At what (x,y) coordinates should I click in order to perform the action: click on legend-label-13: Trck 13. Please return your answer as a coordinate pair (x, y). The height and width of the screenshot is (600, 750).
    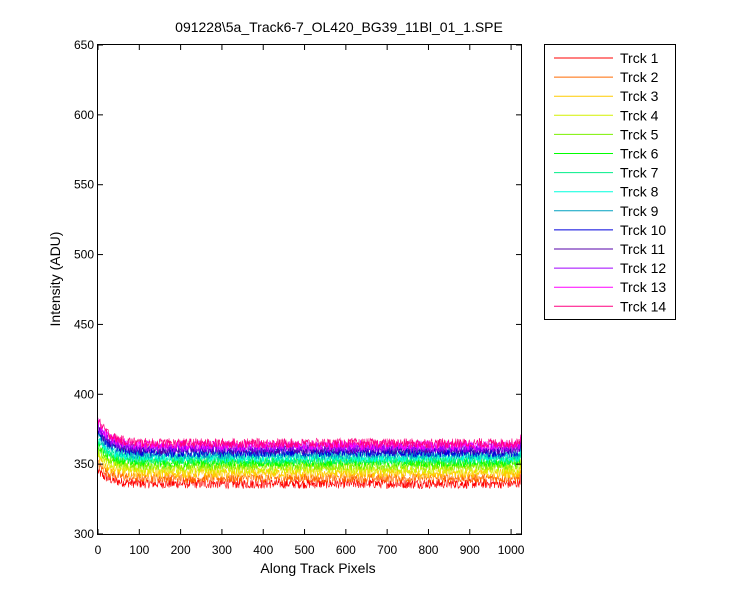
    Looking at the image, I should click on (643, 287).